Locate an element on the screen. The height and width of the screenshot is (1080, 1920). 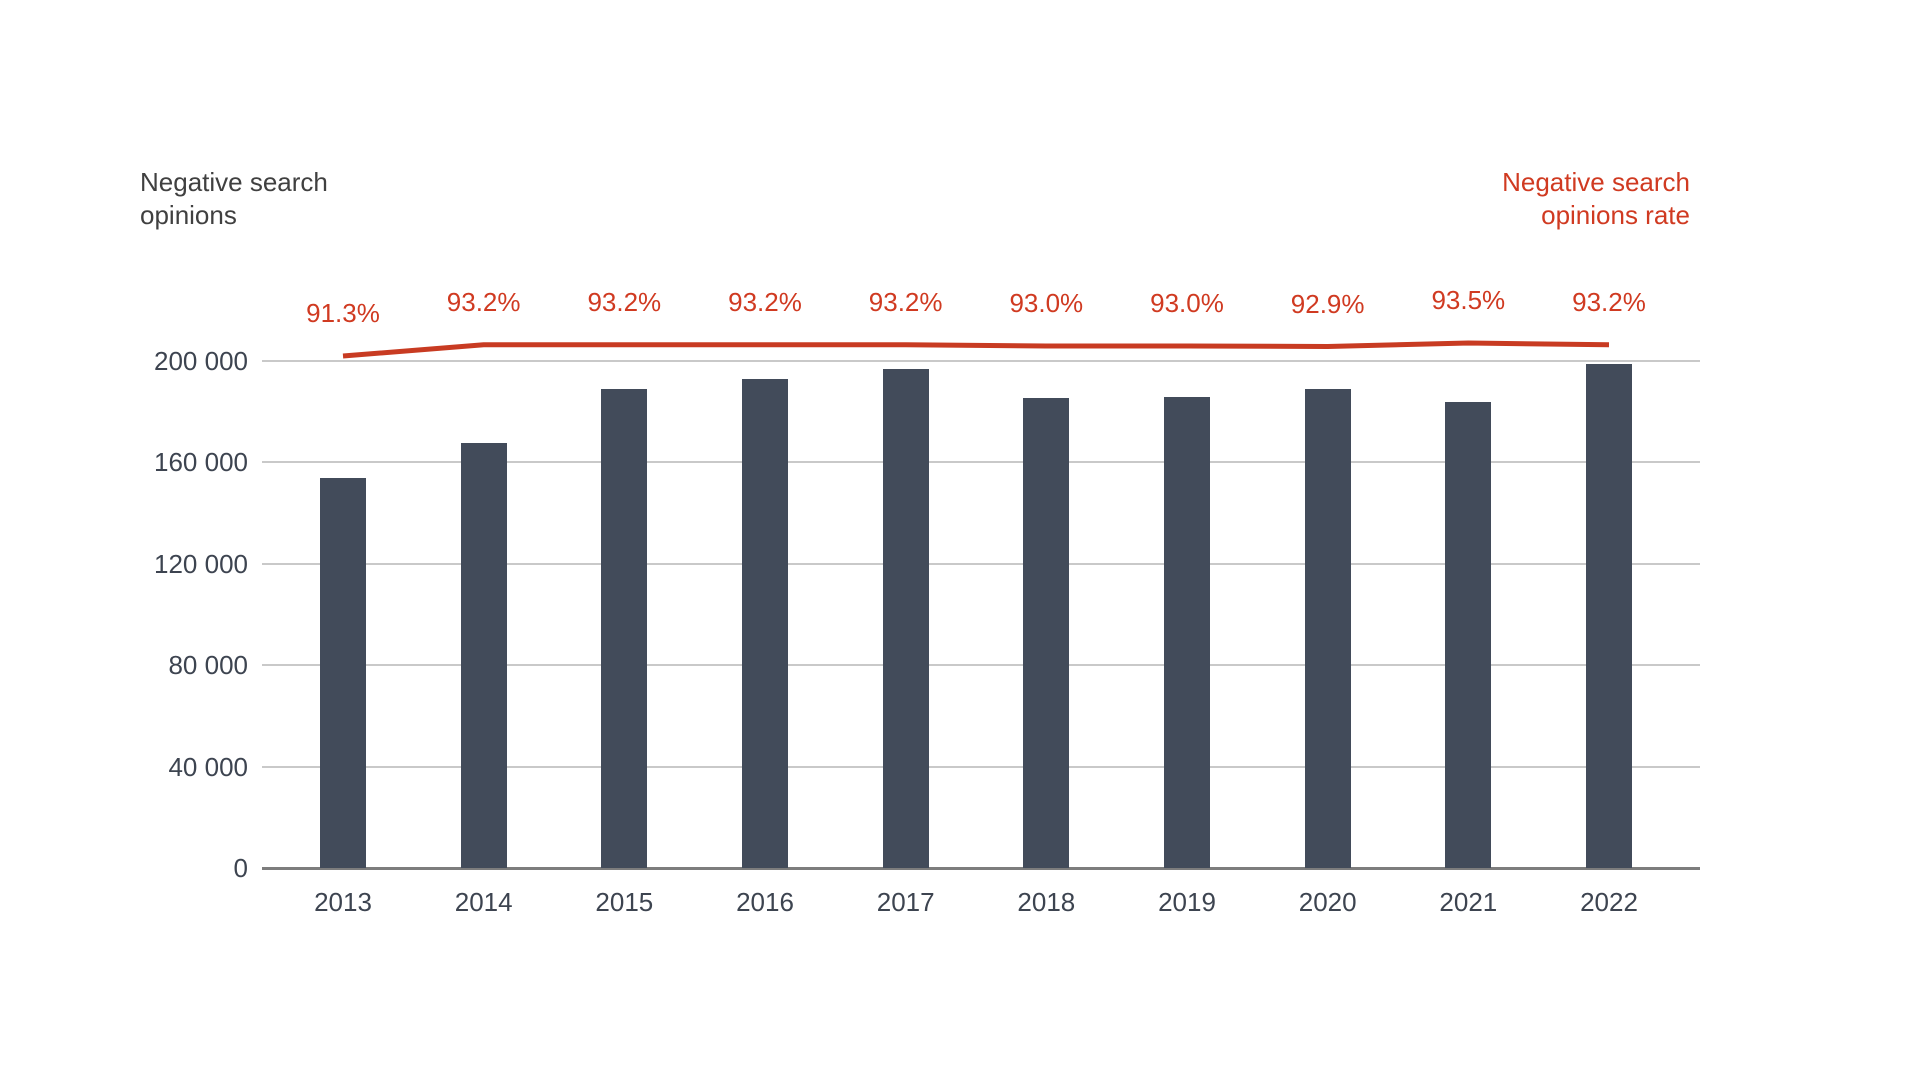
x-axis-tick-label: 2018 is located at coordinates (1046, 902).